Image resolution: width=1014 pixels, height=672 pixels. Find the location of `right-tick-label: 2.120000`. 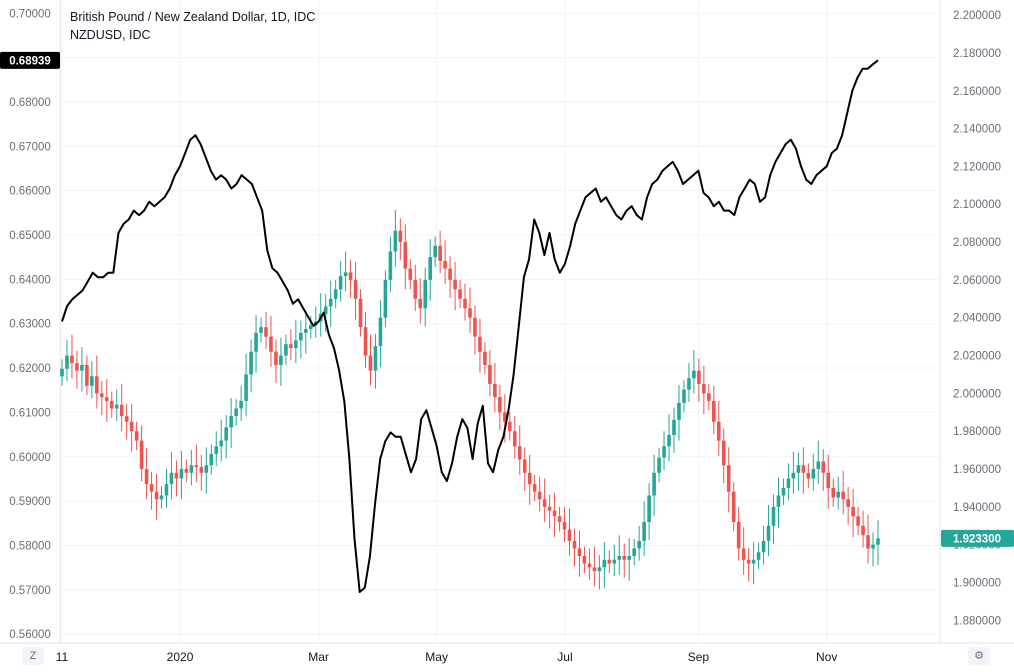

right-tick-label: 2.120000 is located at coordinates (977, 167).